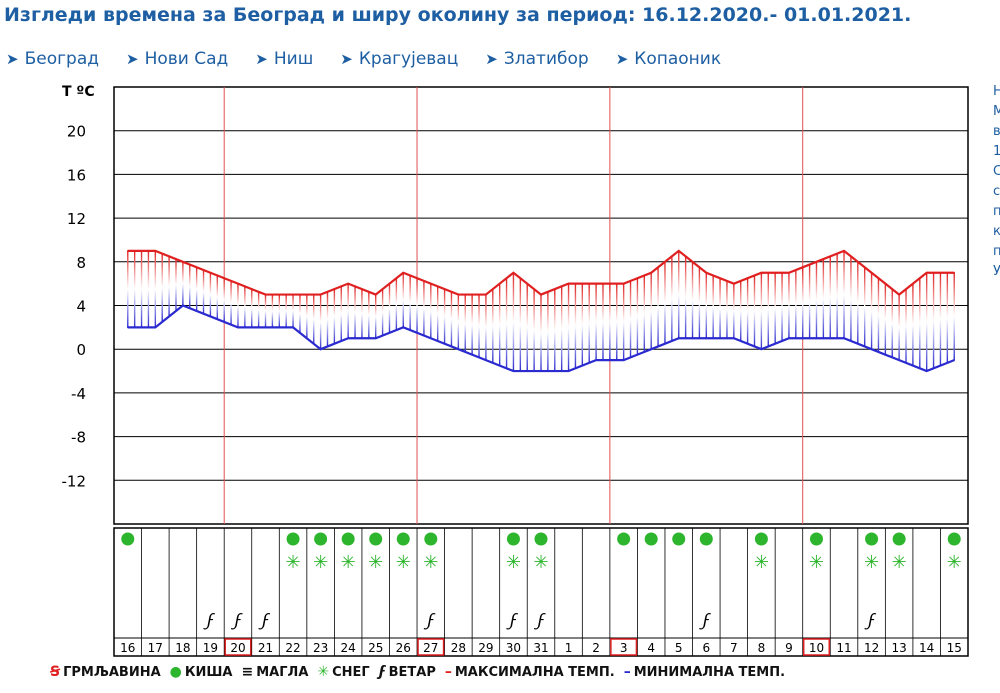 This screenshot has width=1000, height=693. What do you see at coordinates (155, 648) in the screenshot?
I see `x-tick-label: 17` at bounding box center [155, 648].